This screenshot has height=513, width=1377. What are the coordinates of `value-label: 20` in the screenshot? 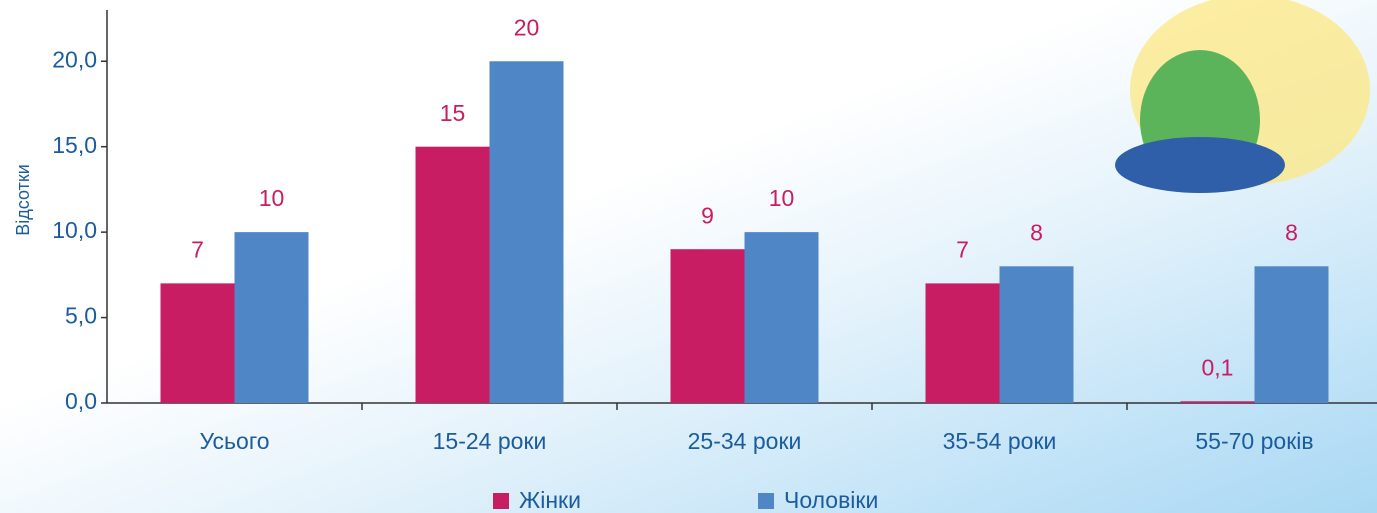 It's located at (527, 27).